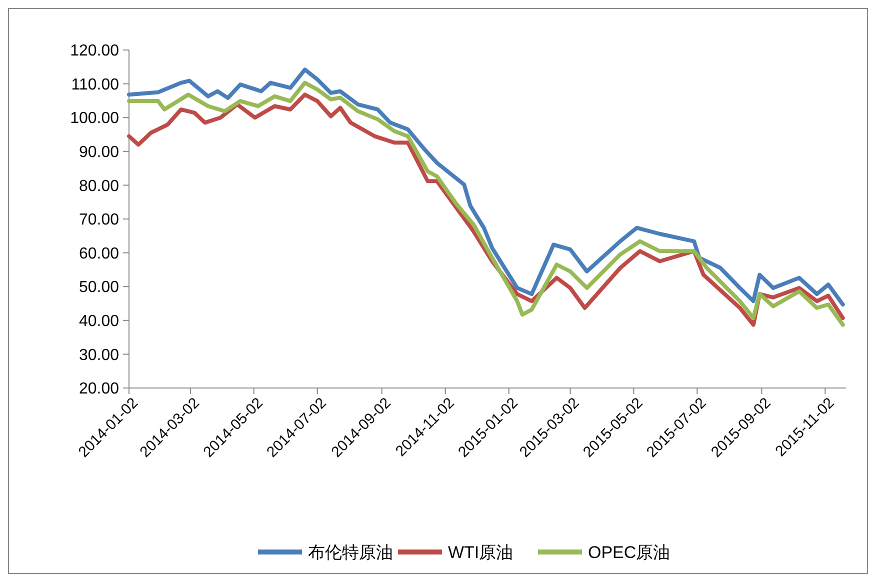  Describe the element at coordinates (629, 552) in the screenshot. I see `legend-label: OPEC原油` at that location.